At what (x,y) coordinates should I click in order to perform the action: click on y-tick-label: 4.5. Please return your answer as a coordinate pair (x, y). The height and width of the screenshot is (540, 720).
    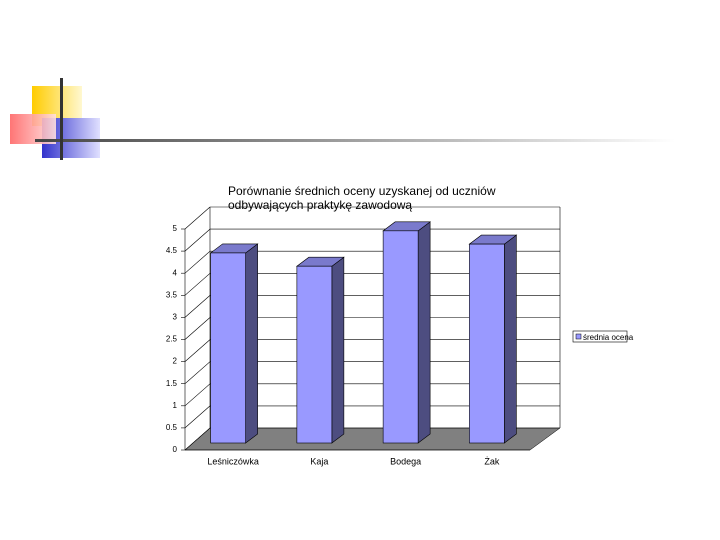
    Looking at the image, I should click on (172, 250).